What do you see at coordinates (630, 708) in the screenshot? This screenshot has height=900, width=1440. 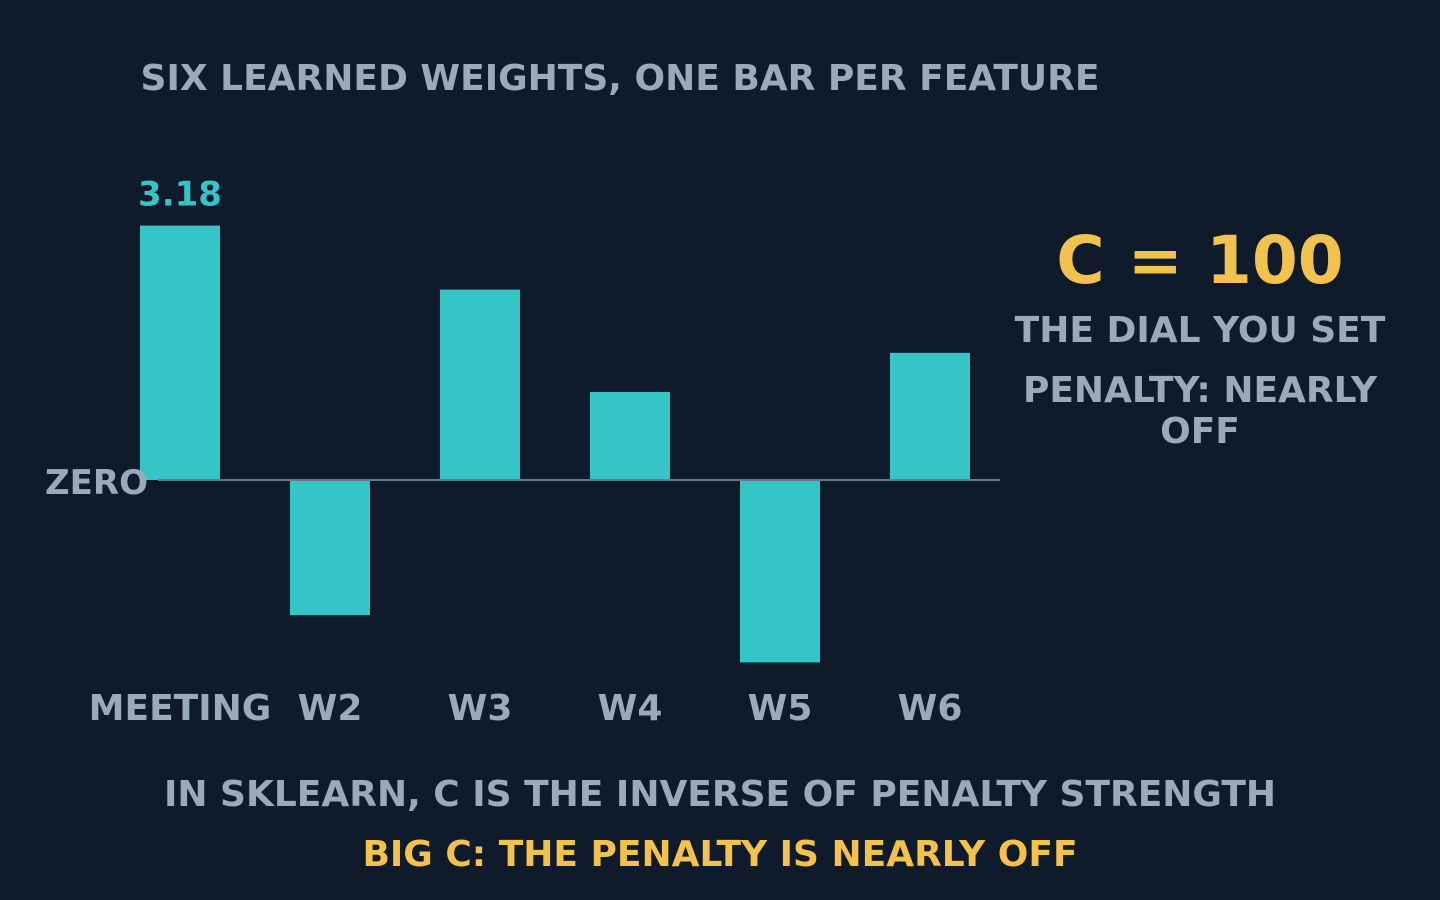 I see `category-label-w4: W4` at bounding box center [630, 708].